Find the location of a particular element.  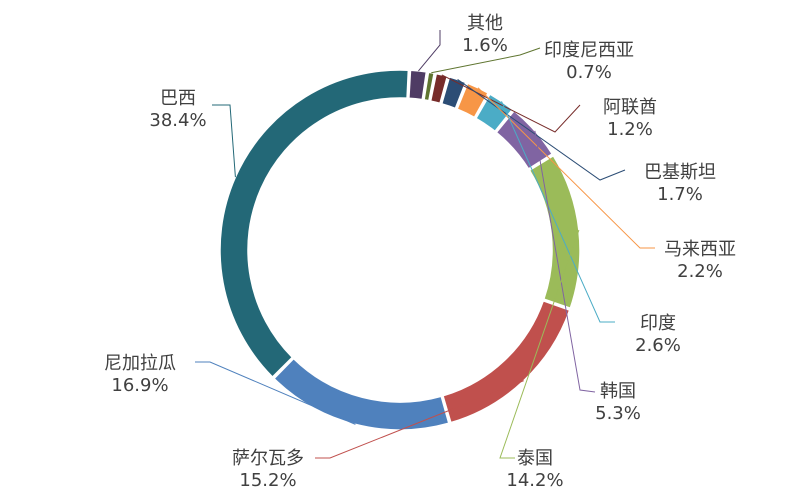

slice-4-category-label: 巴基斯坦 is located at coordinates (680, 172).